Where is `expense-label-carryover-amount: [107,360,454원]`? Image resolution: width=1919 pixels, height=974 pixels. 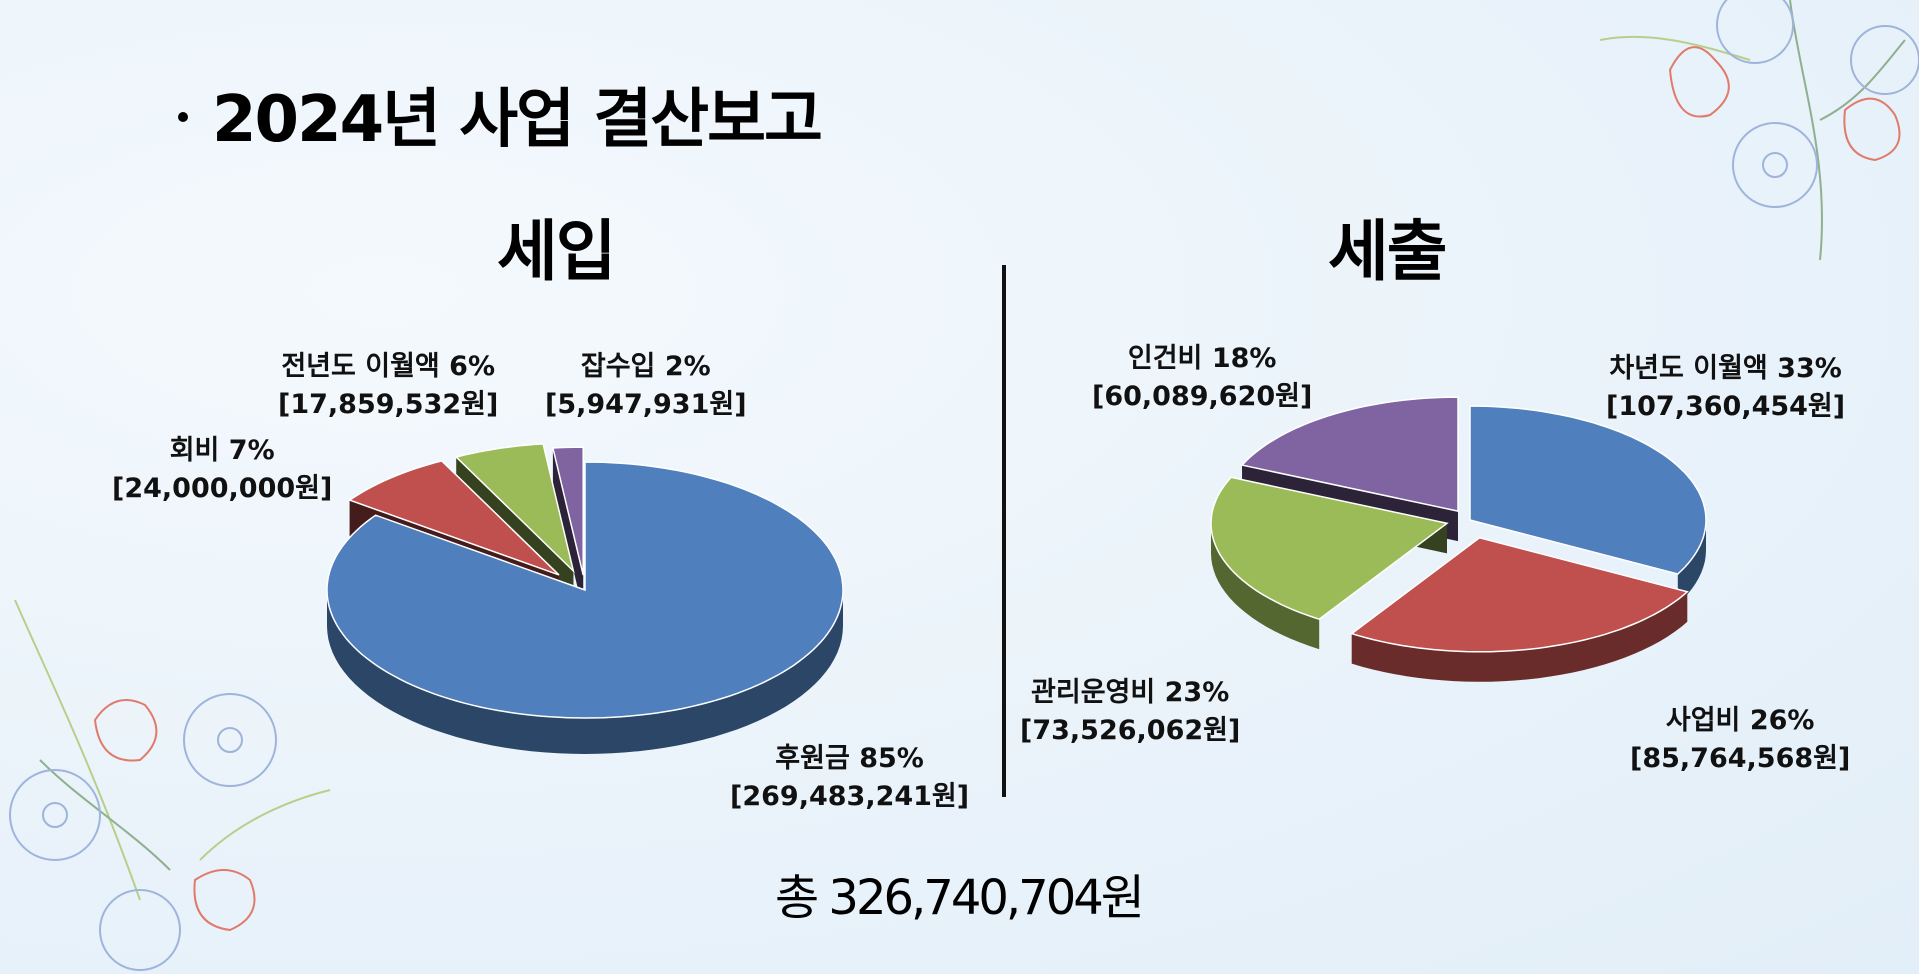
expense-label-carryover-amount: [107,360,454원] is located at coordinates (1726, 406).